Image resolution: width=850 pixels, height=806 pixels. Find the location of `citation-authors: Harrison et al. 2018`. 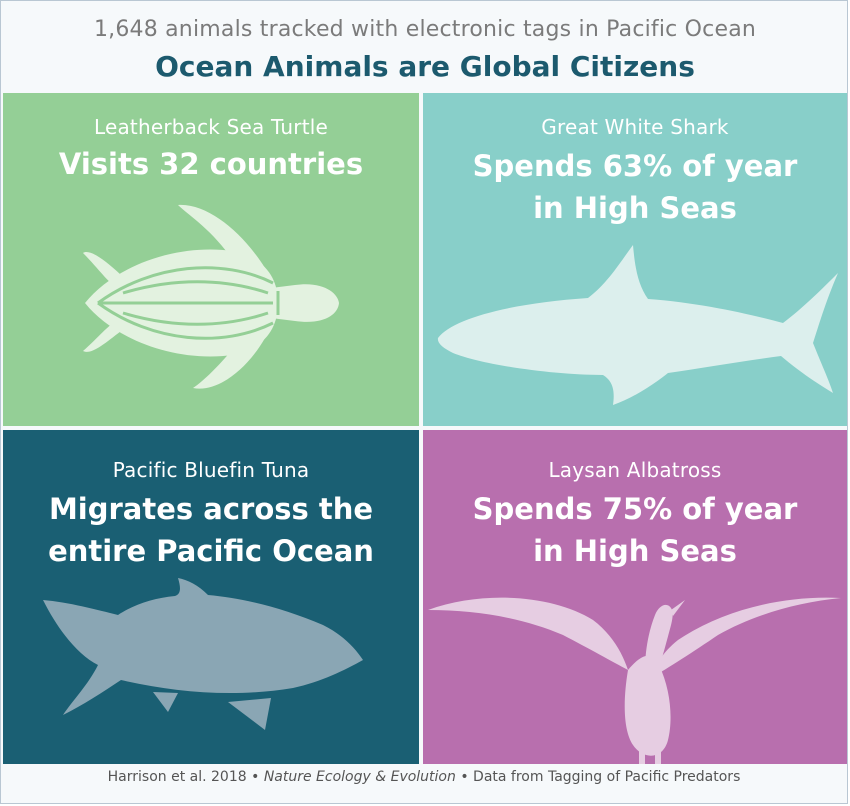

citation-authors: Harrison et al. 2018 is located at coordinates (177, 777).